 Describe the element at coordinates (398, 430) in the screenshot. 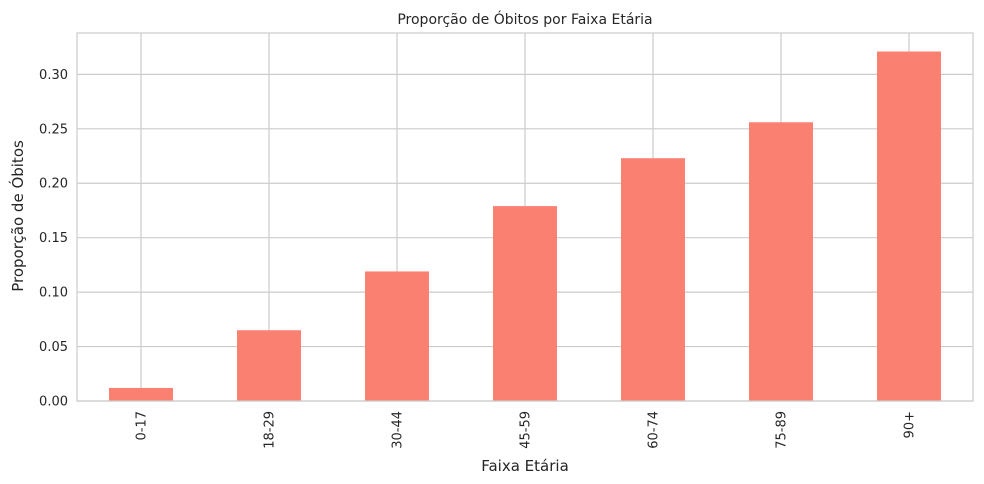

I see `x-tick-label: 30-44` at that location.